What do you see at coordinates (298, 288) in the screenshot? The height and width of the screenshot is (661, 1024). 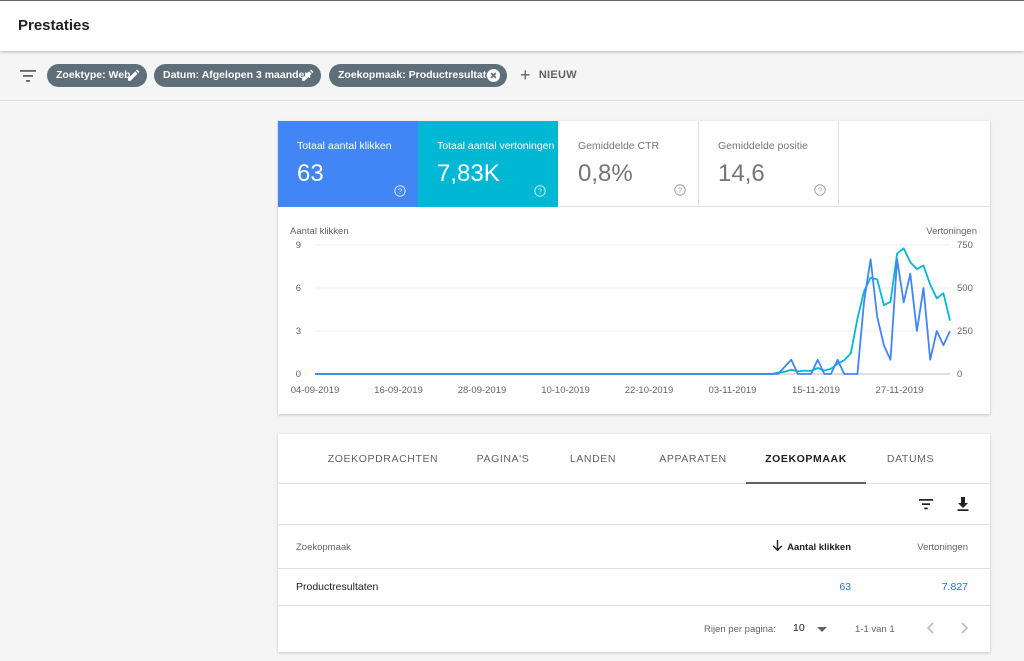 I see `y-left-tick-label: 6` at bounding box center [298, 288].